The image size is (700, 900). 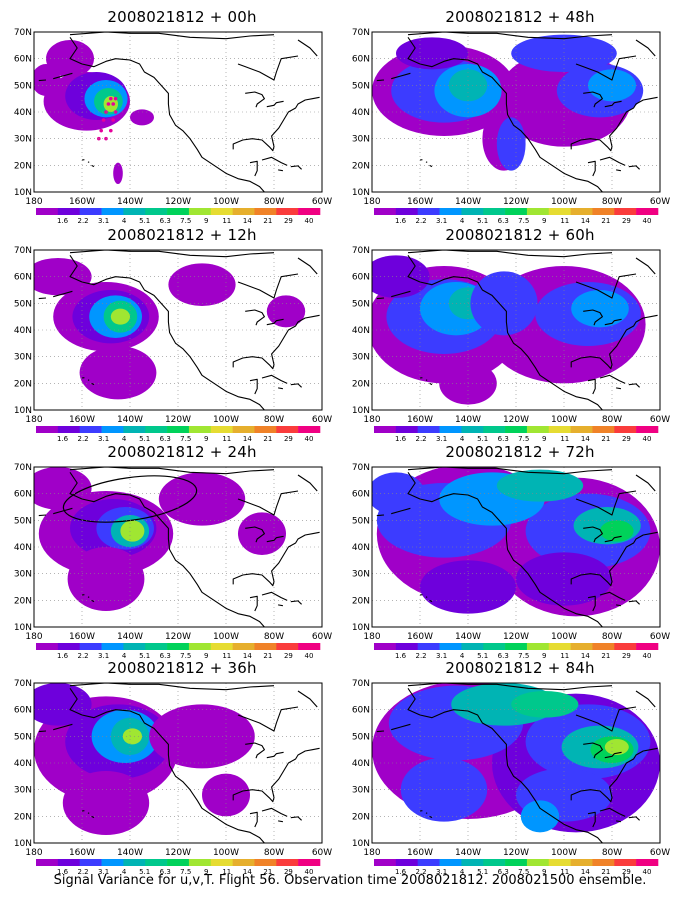 I want to click on target-region-ellipse, so click(x=130, y=499).